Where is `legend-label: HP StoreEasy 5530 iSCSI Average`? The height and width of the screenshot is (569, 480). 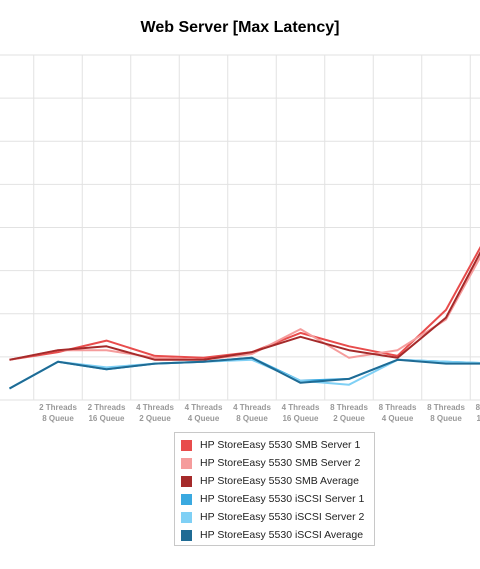
legend-label: HP StoreEasy 5530 iSCSI Average is located at coordinates (282, 535).